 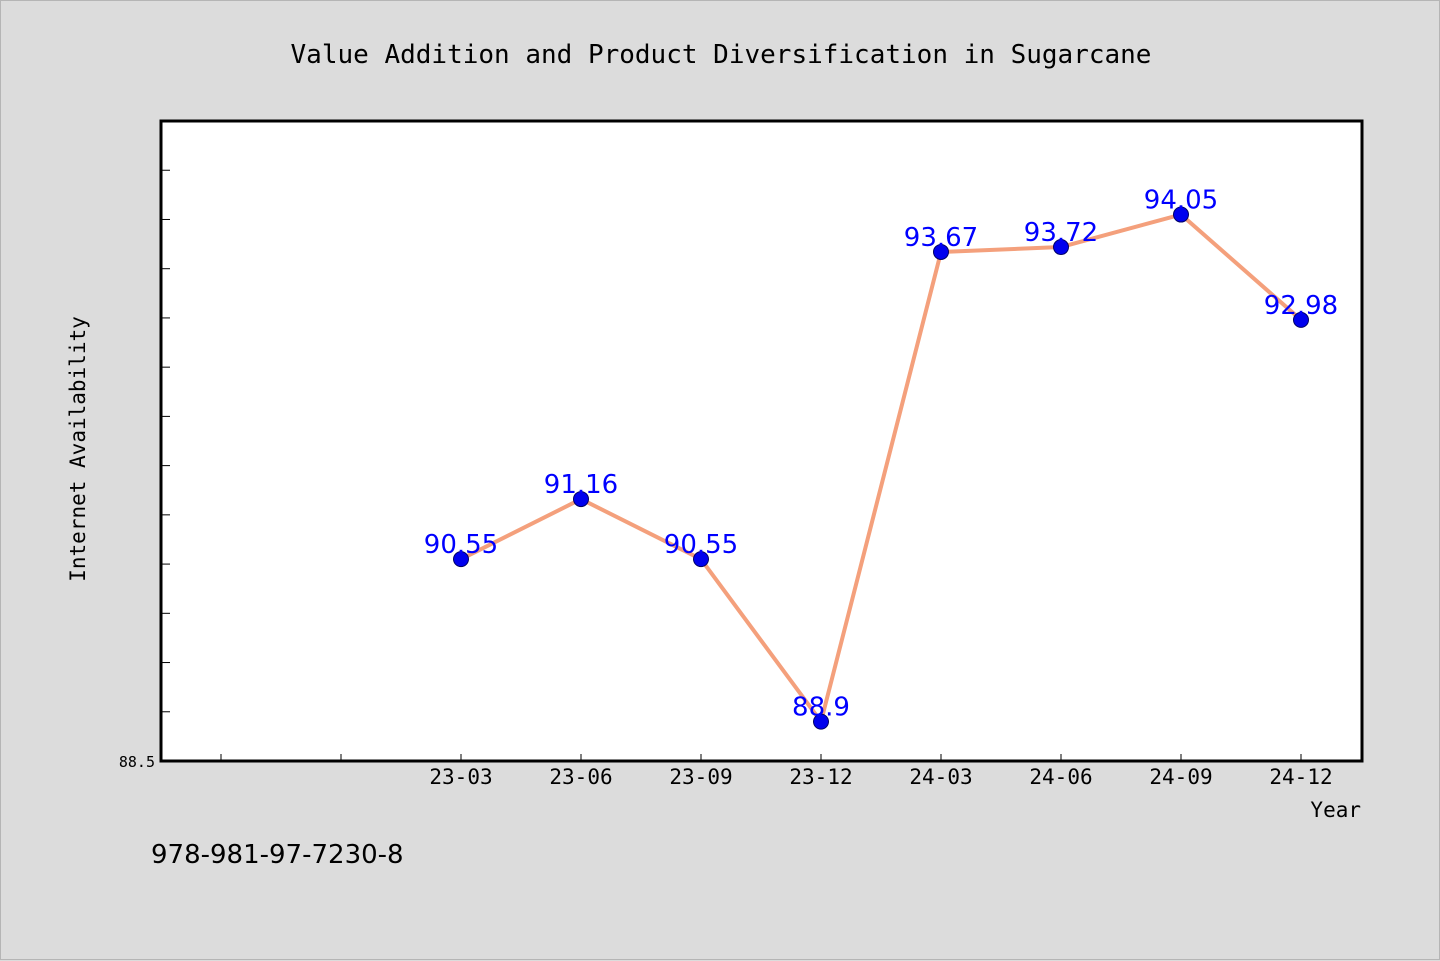 What do you see at coordinates (940, 777) in the screenshot?
I see `x-tick-label: 24-03` at bounding box center [940, 777].